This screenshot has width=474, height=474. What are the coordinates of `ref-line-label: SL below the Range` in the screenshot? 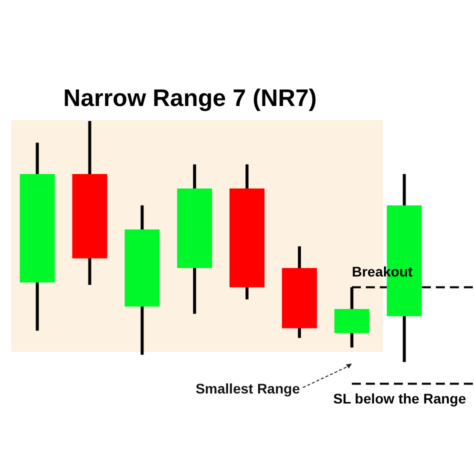 It's located at (399, 398).